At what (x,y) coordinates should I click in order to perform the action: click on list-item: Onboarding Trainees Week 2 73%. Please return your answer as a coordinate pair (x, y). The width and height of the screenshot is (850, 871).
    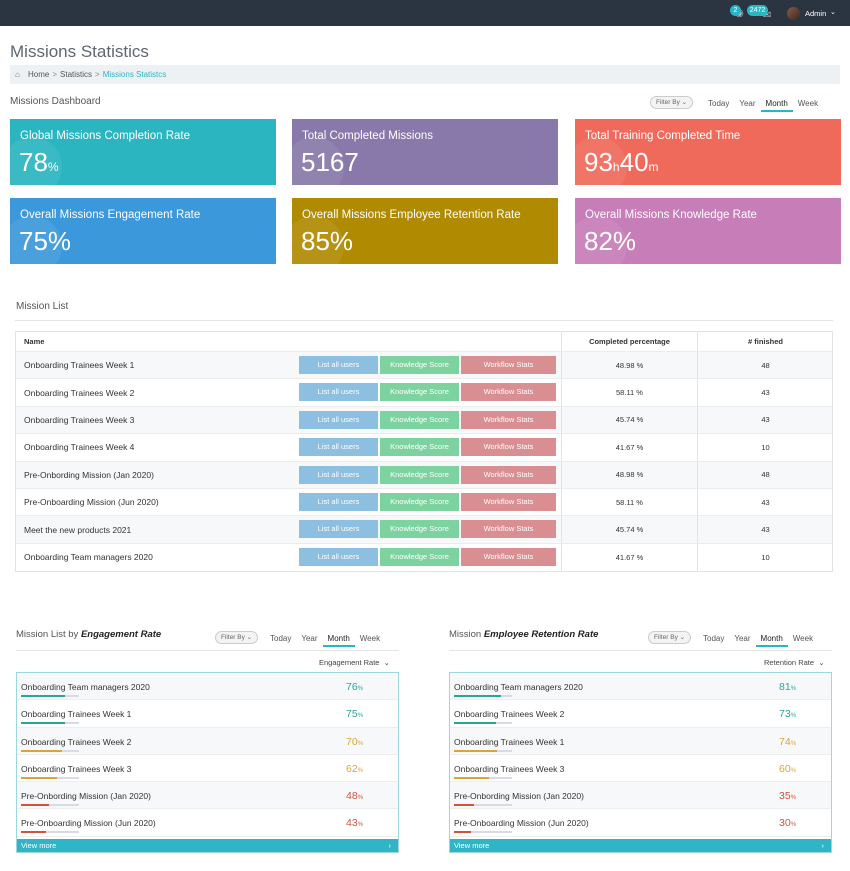
    Looking at the image, I should click on (640, 714).